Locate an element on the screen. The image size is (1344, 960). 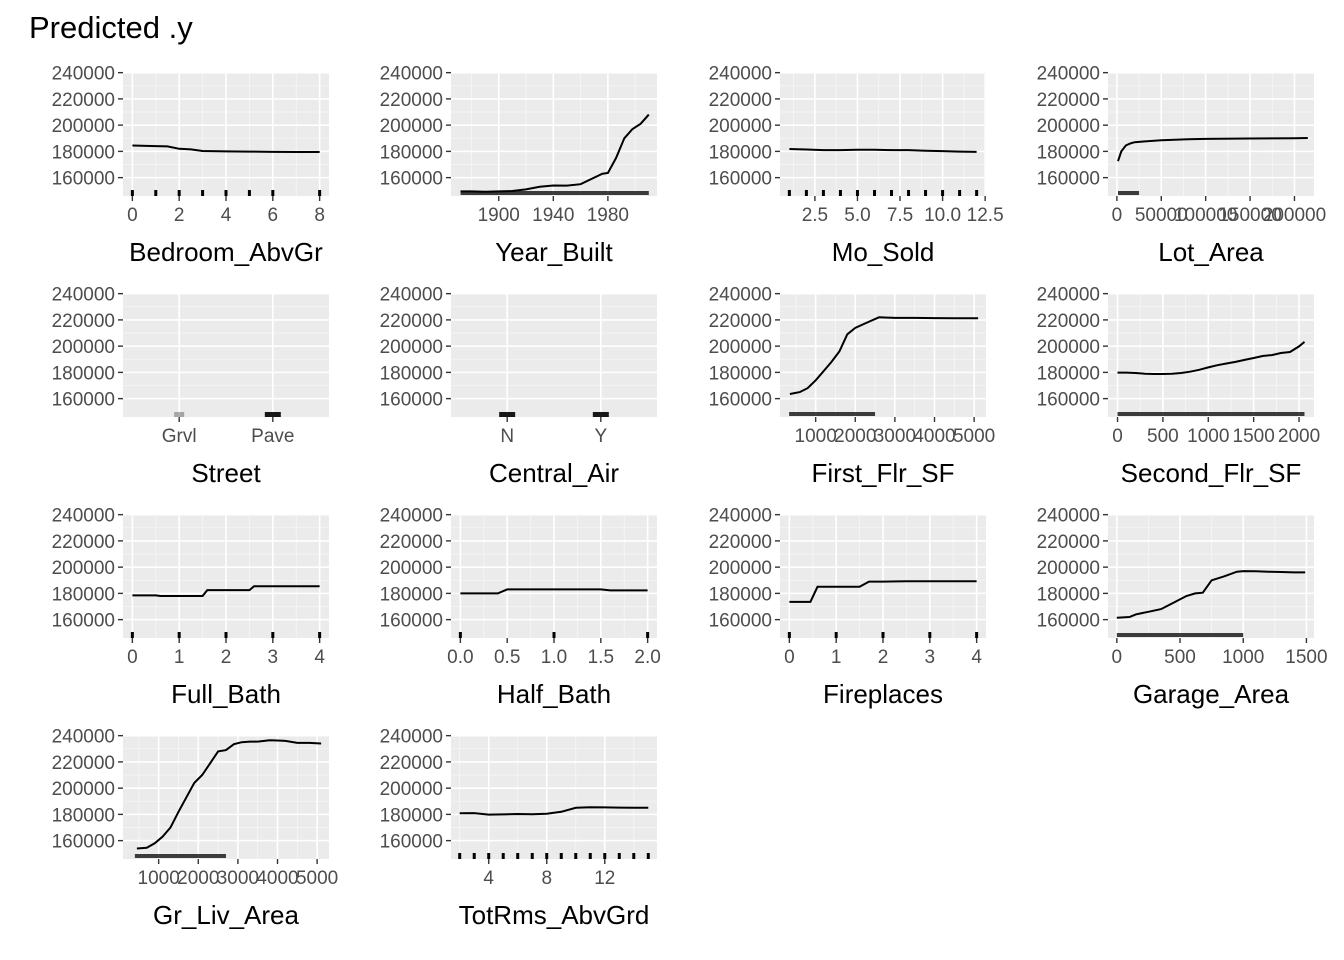
x-axis-title: Street is located at coordinates (226, 473).